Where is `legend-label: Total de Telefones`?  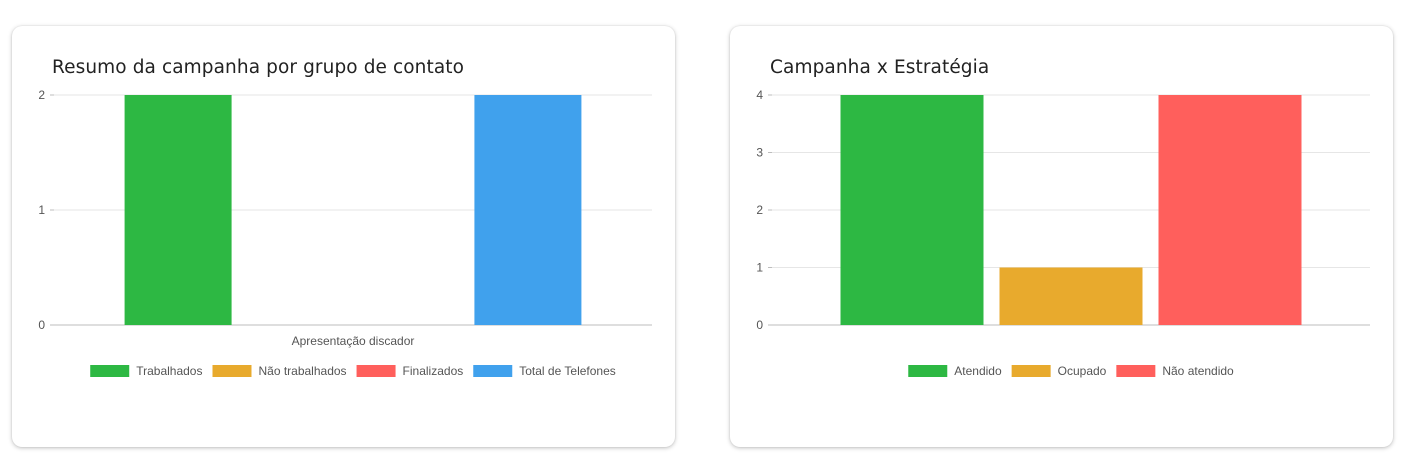
legend-label: Total de Telefones is located at coordinates (567, 371).